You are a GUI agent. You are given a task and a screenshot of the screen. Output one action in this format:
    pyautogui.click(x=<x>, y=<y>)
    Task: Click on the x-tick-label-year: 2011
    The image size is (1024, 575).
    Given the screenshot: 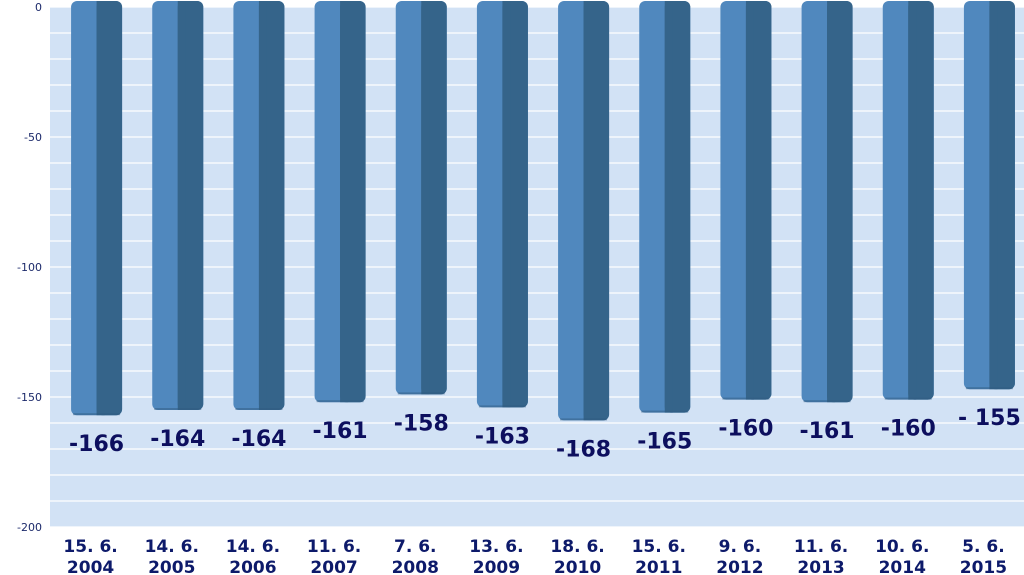 What is the action you would take?
    pyautogui.click(x=658, y=566)
    